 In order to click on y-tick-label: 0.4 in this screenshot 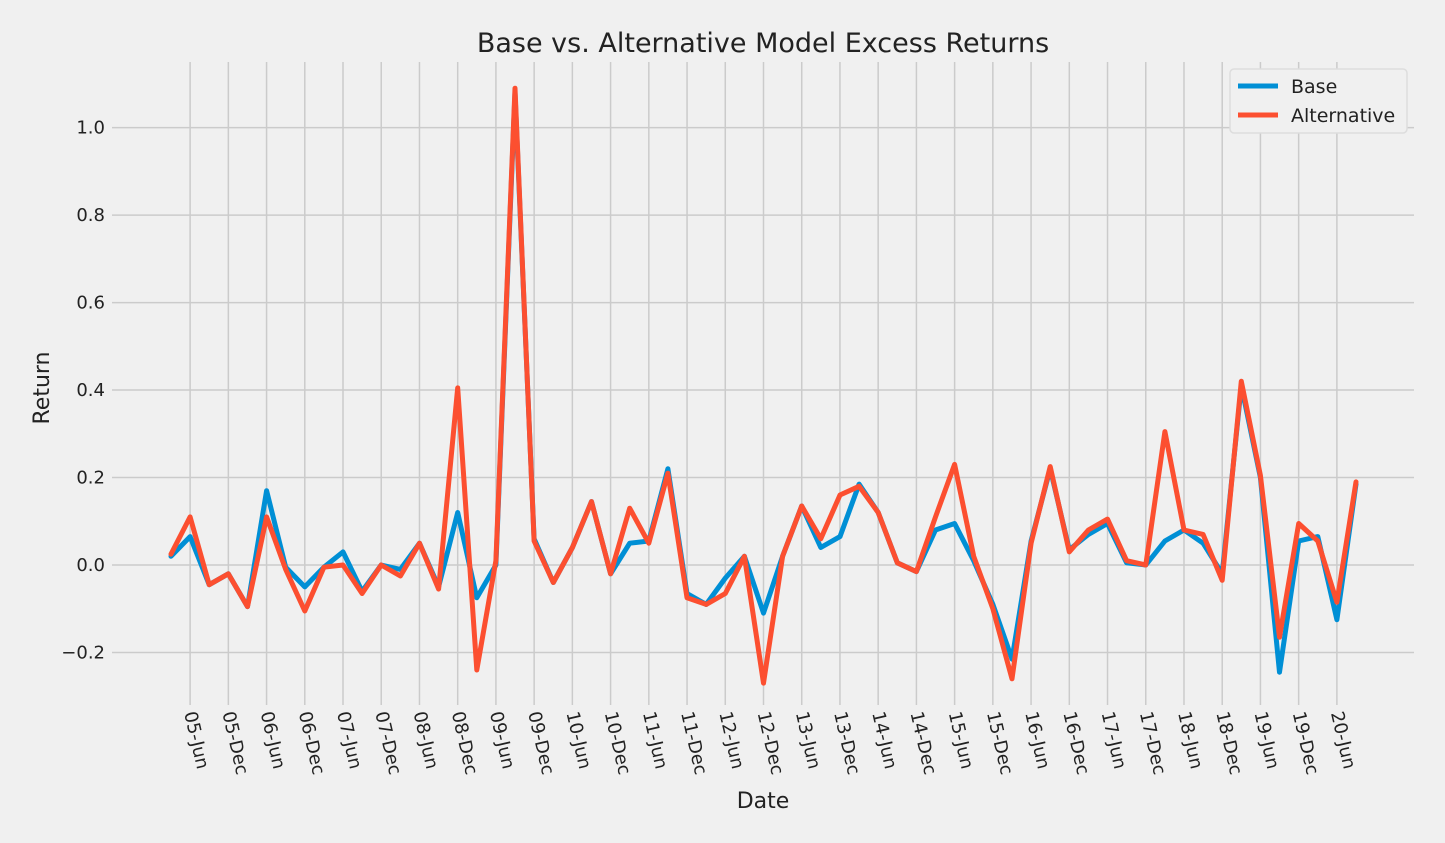, I will do `click(90, 390)`.